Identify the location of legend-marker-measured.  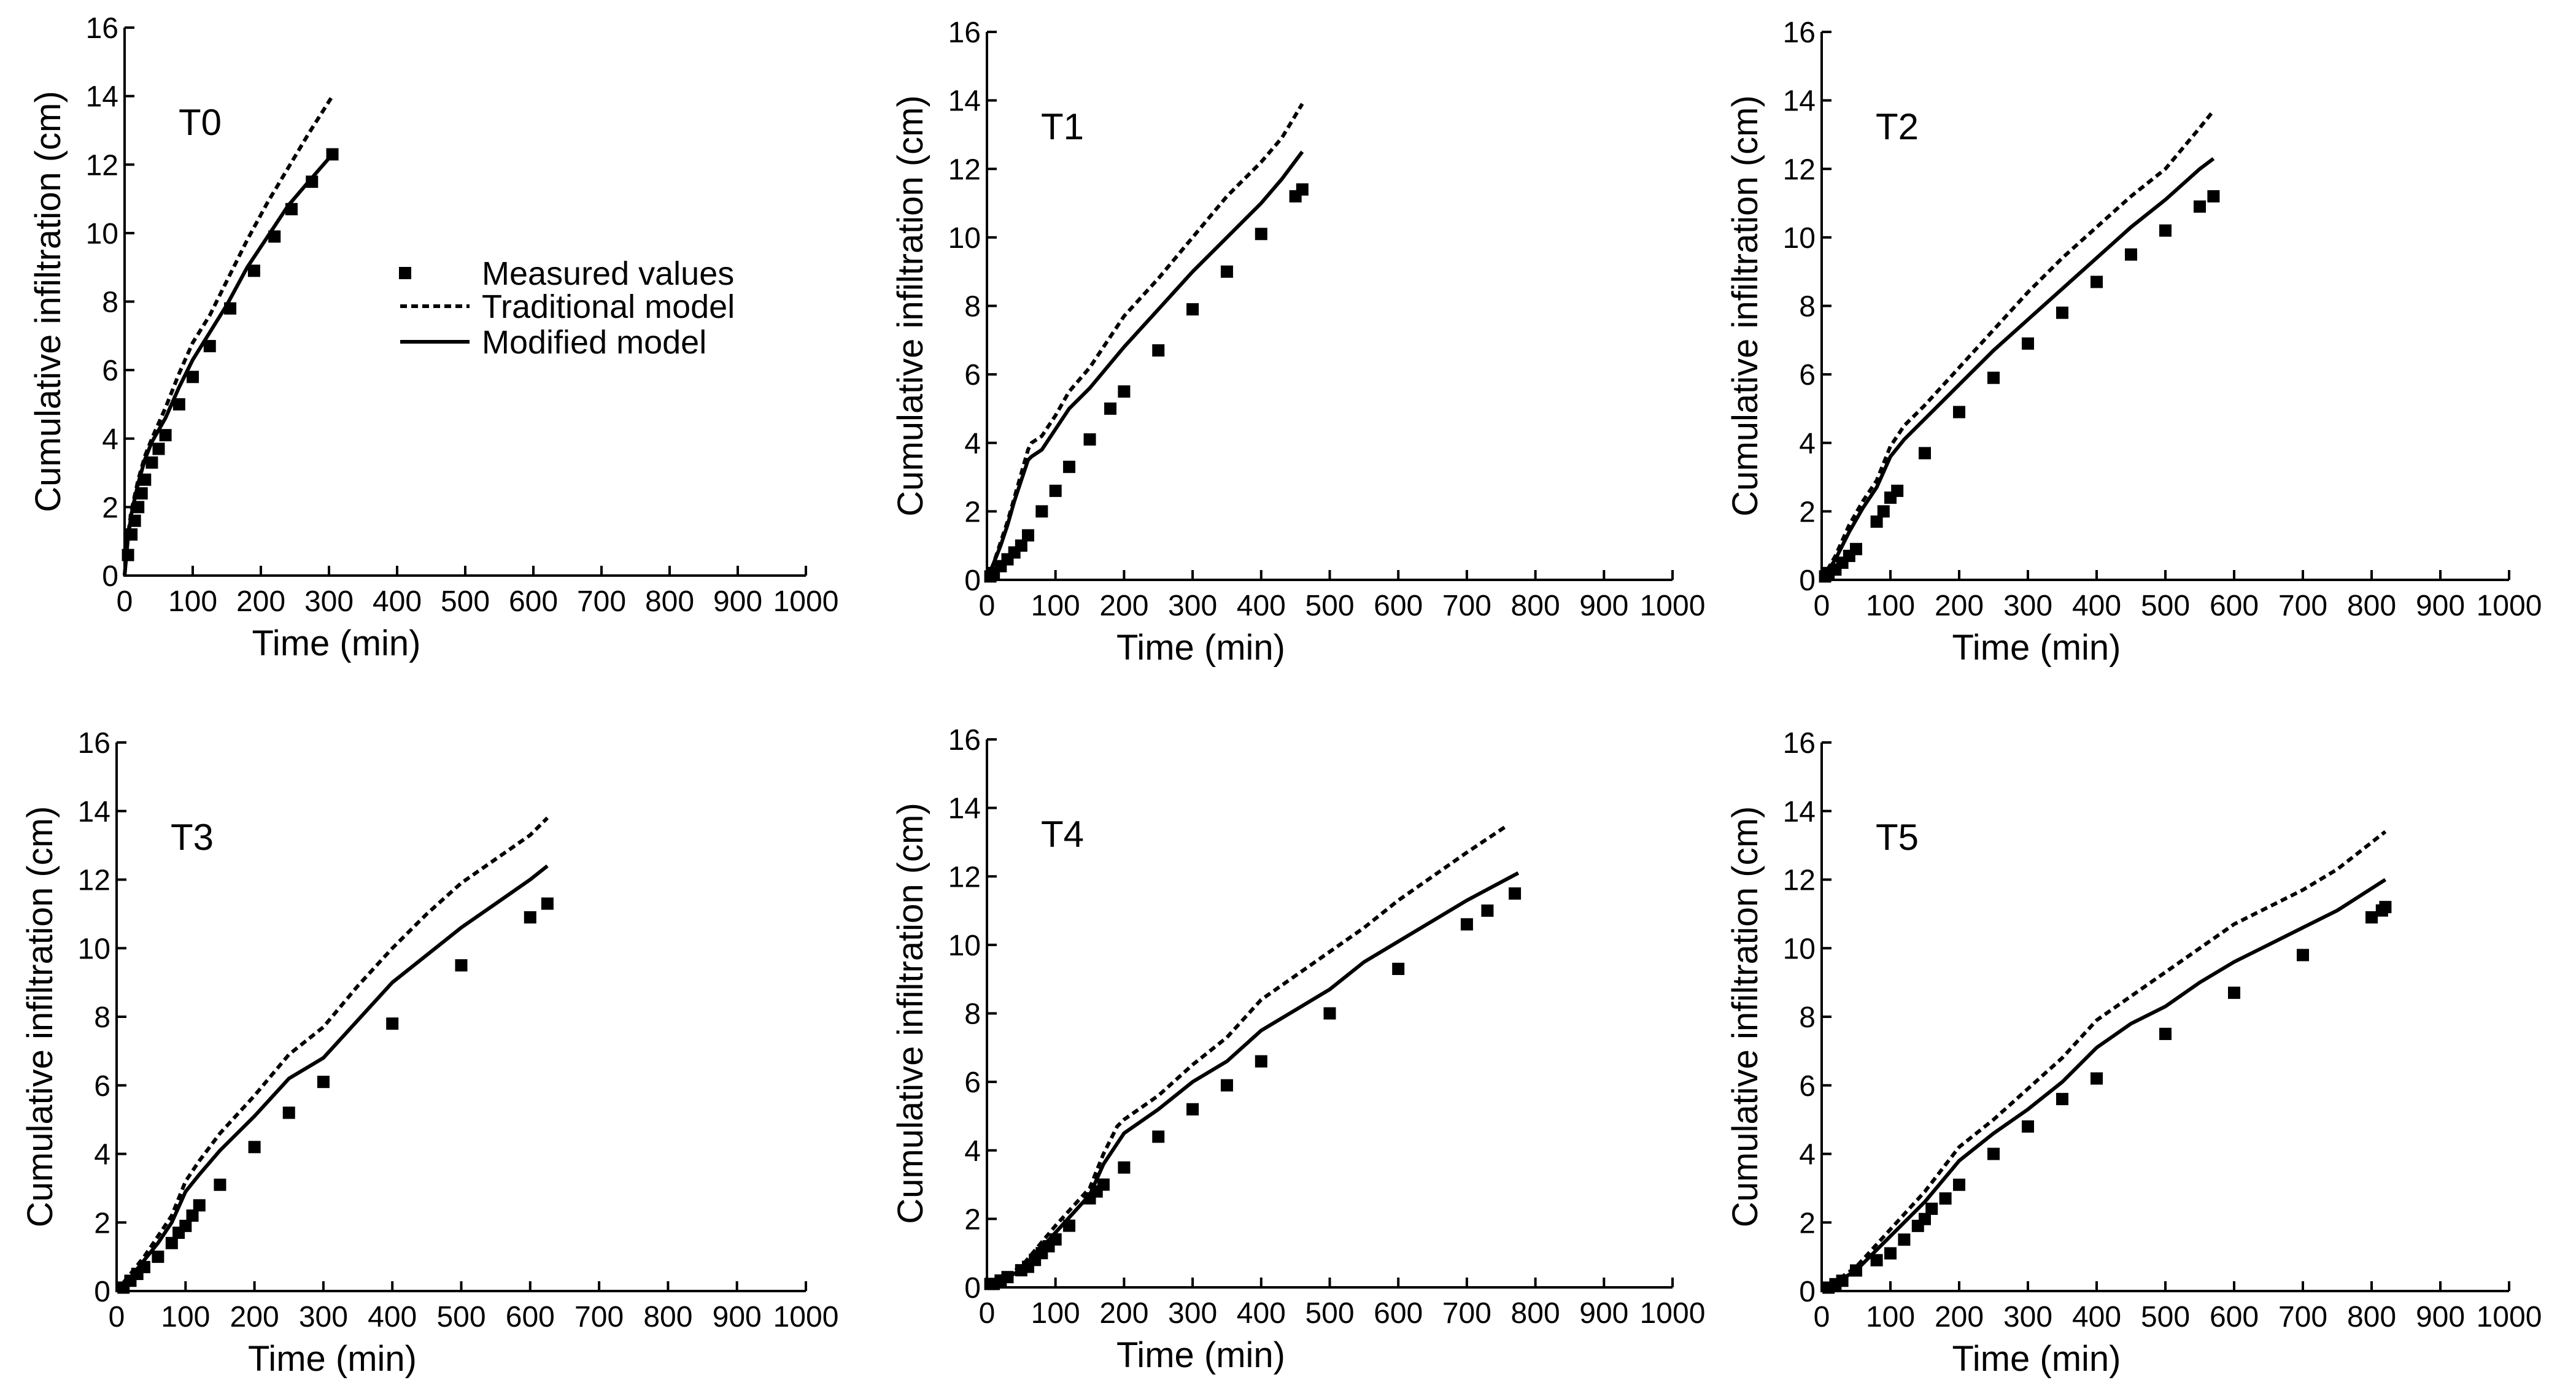
(405, 273).